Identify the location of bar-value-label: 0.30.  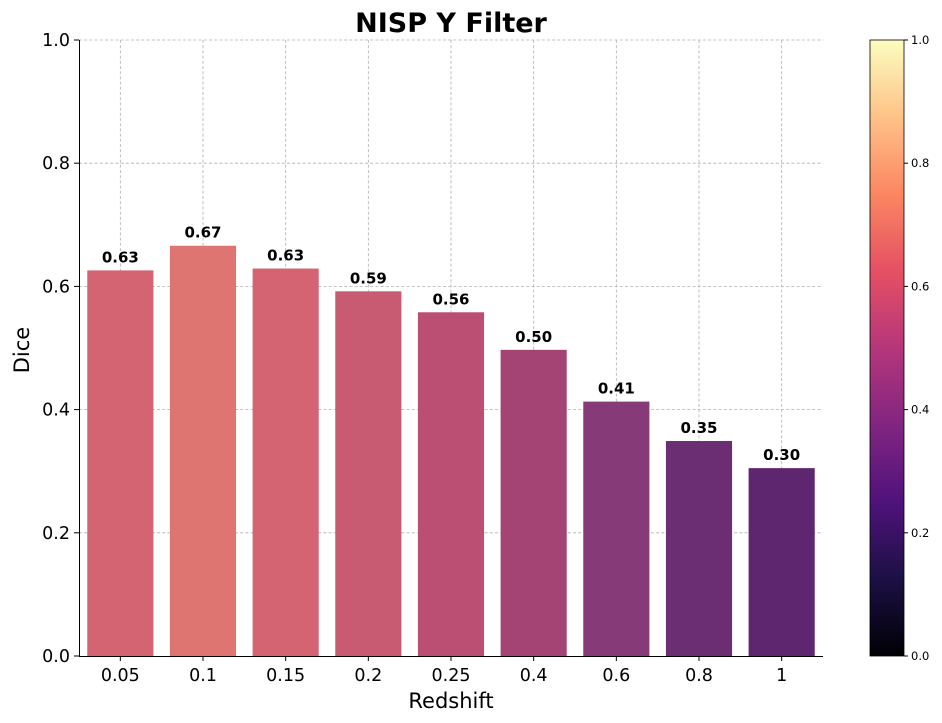
(781, 455).